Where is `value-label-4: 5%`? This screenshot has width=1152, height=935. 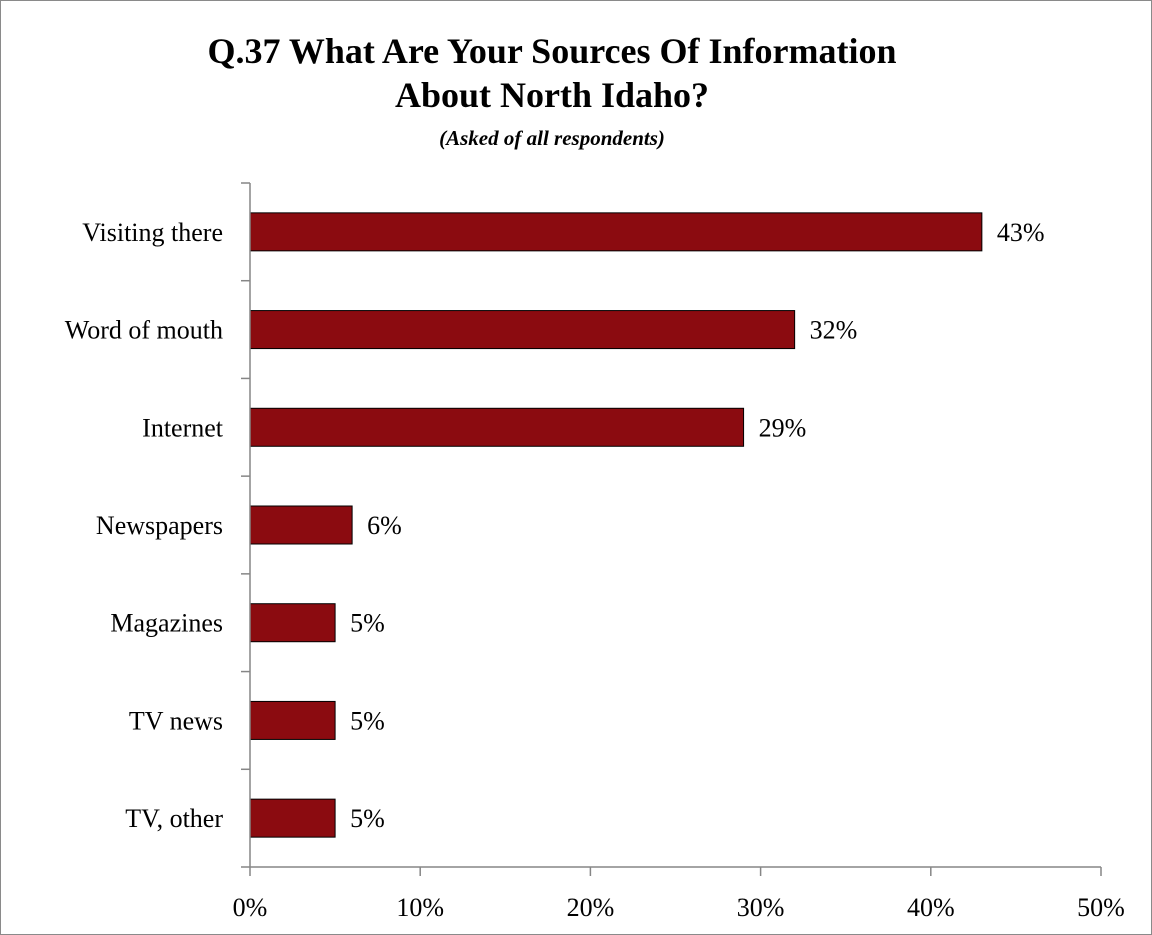
value-label-4: 5% is located at coordinates (367, 623).